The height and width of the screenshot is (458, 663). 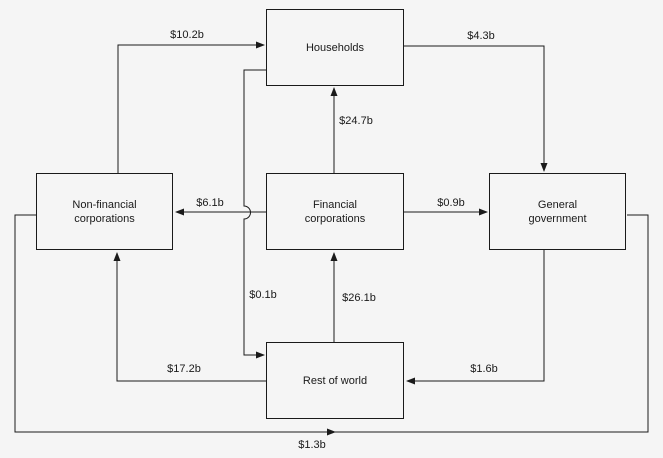 I want to click on node-non-financial-corporations-label: Non-financial corporations, so click(x=104, y=211).